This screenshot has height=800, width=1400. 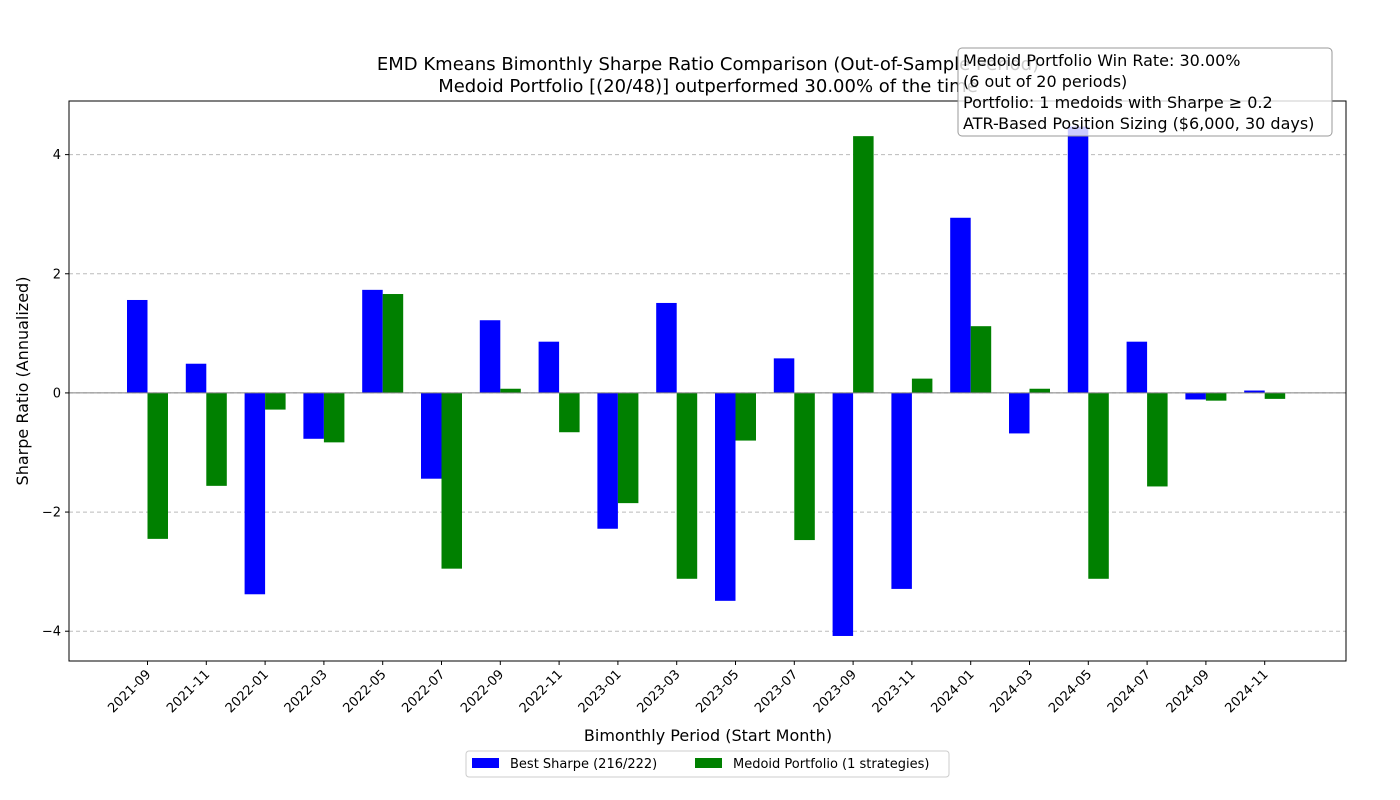 I want to click on y-tick-label: −4, so click(x=51, y=632).